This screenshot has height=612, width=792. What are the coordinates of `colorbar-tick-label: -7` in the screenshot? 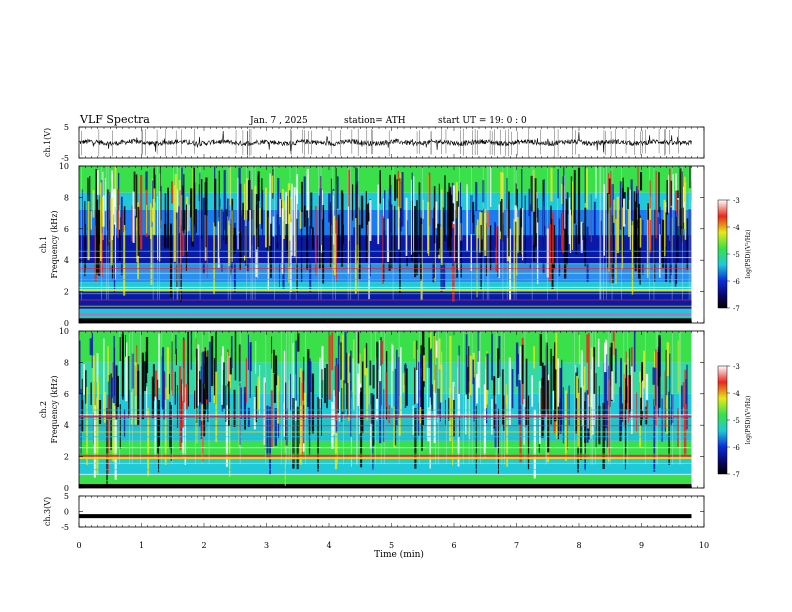 It's located at (736, 309).